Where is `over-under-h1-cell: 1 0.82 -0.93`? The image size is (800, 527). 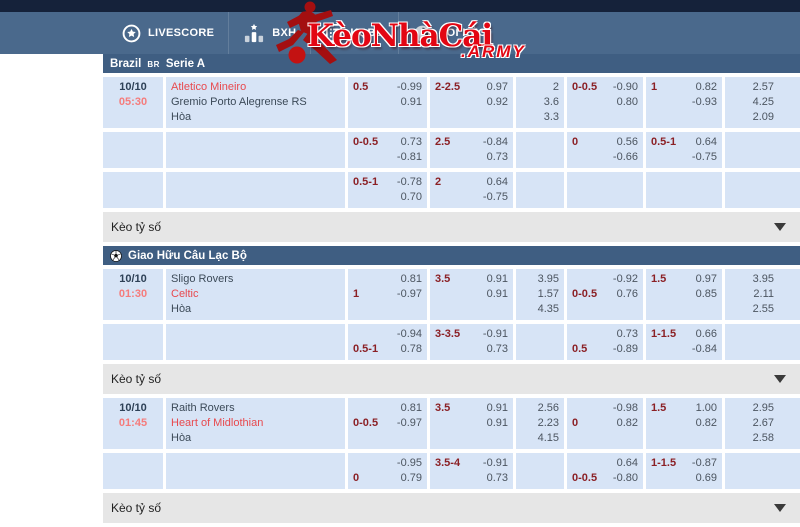 over-under-h1-cell: 1 0.82 -0.93 is located at coordinates (682, 102).